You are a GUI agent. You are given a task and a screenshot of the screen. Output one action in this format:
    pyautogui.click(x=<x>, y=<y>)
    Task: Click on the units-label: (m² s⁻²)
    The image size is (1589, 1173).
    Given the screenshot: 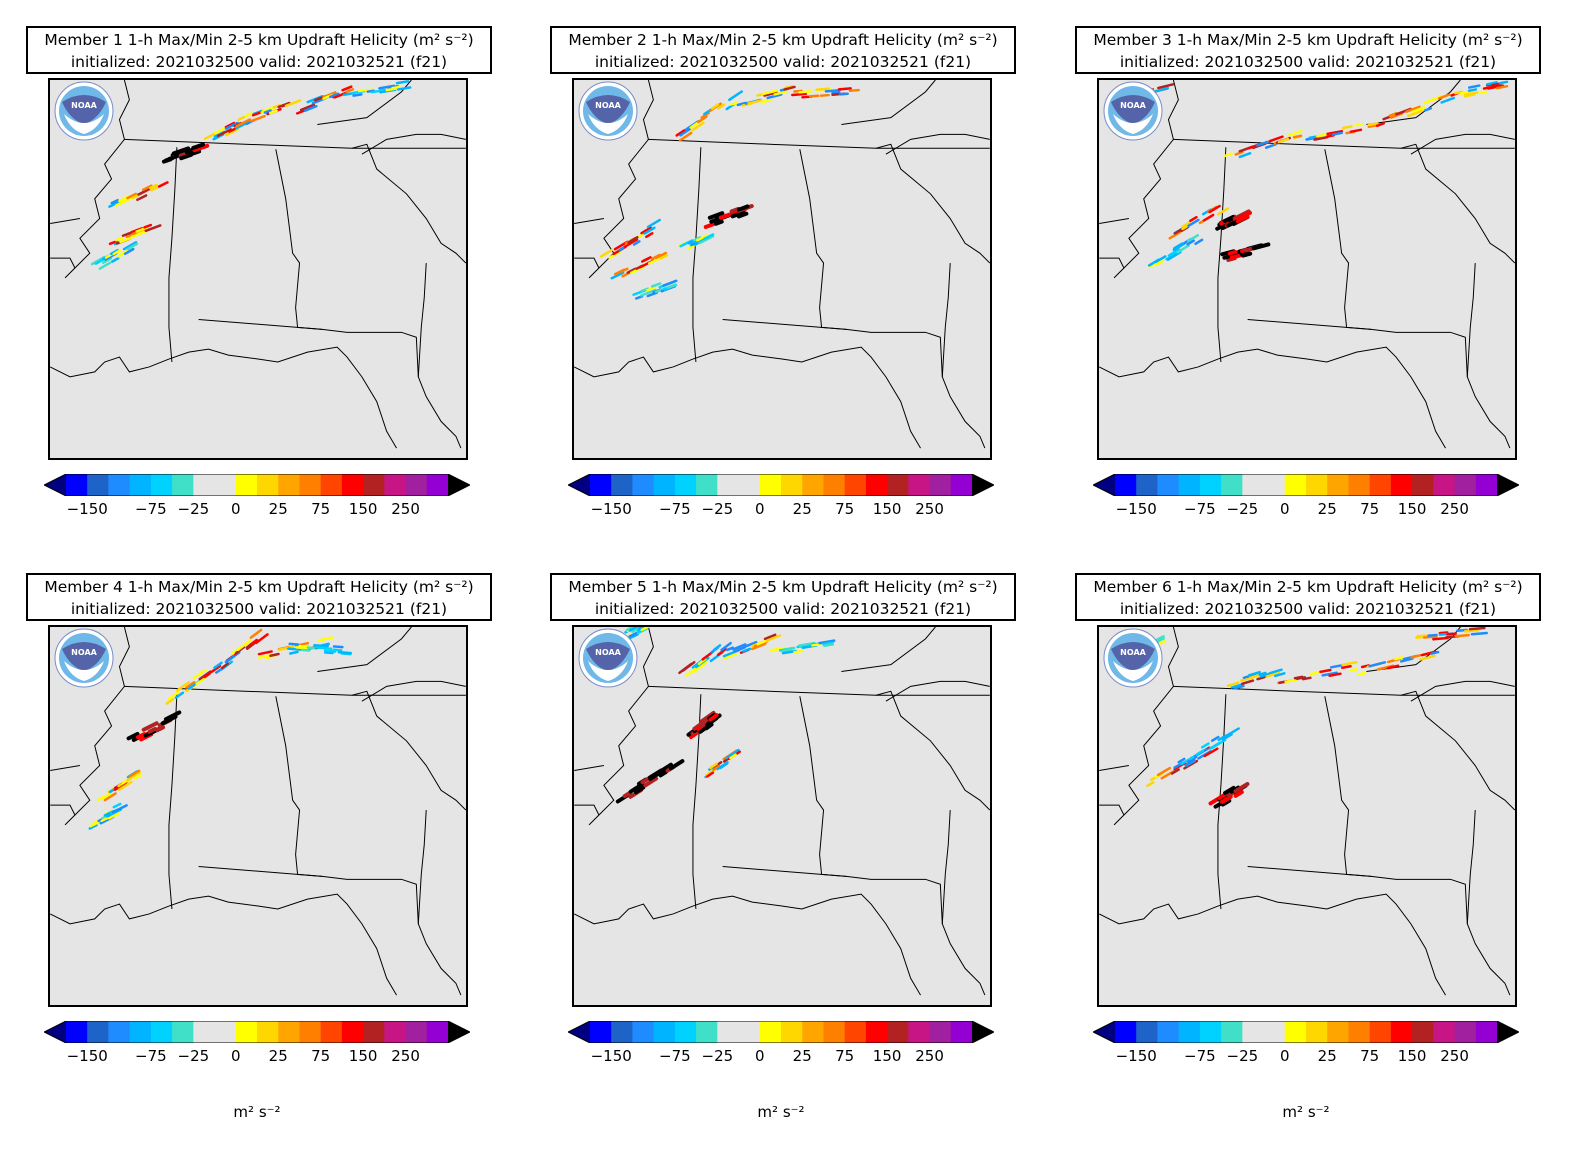 What is the action you would take?
    pyautogui.click(x=967, y=40)
    